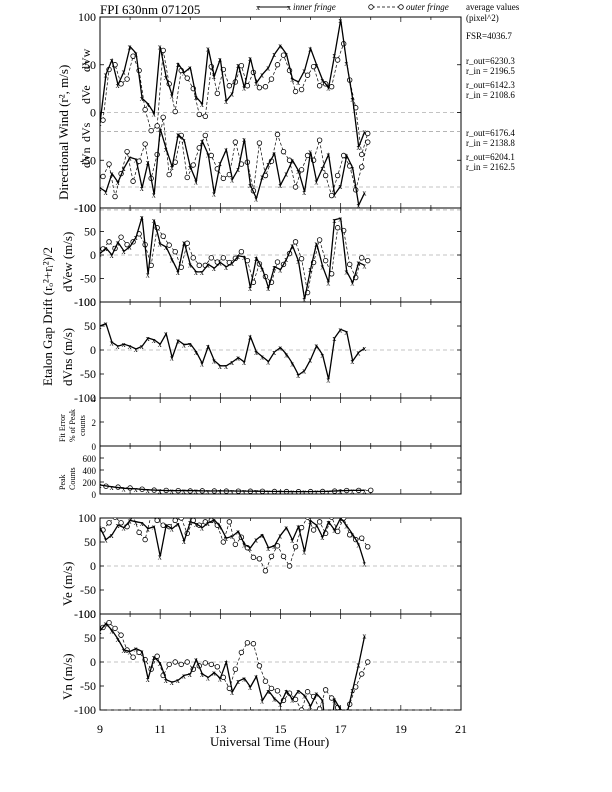 This screenshot has height=792, width=612. I want to click on x-tick-label: 17, so click(341, 729).